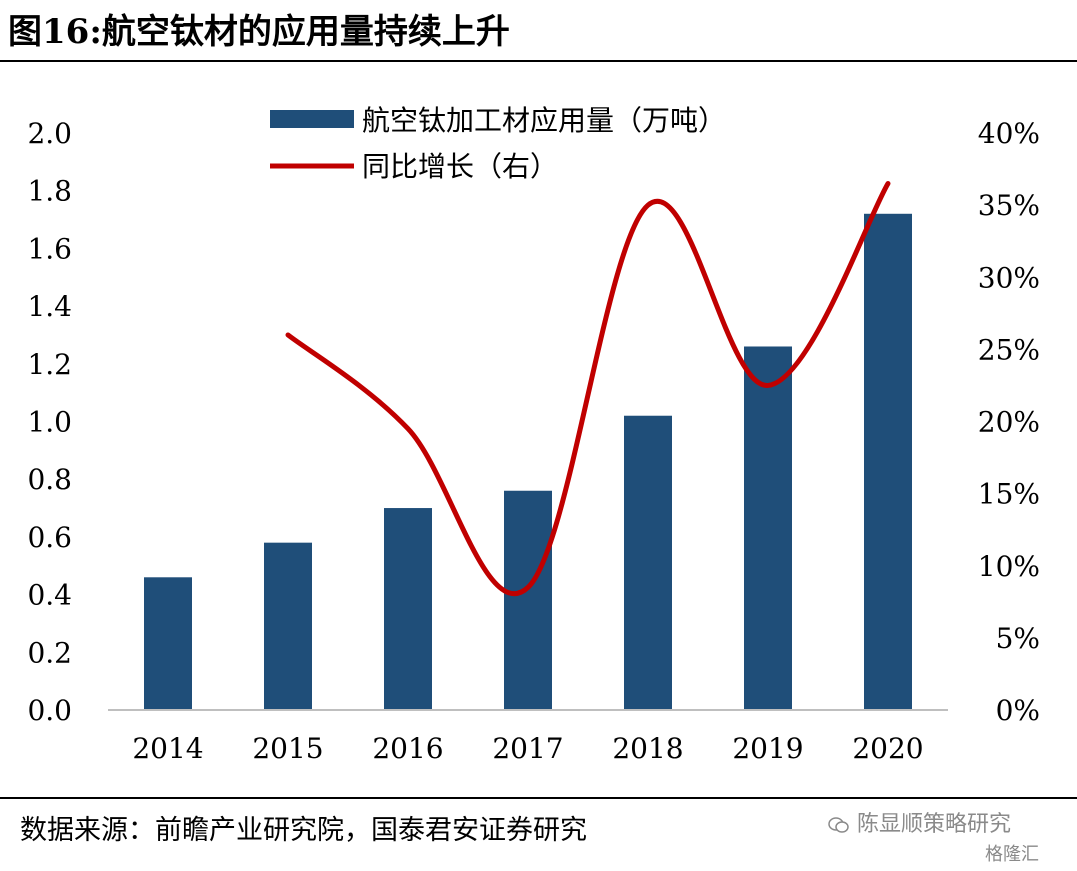 This screenshot has height=871, width=1077. I want to click on x-tick-label: 2017, so click(527, 748).